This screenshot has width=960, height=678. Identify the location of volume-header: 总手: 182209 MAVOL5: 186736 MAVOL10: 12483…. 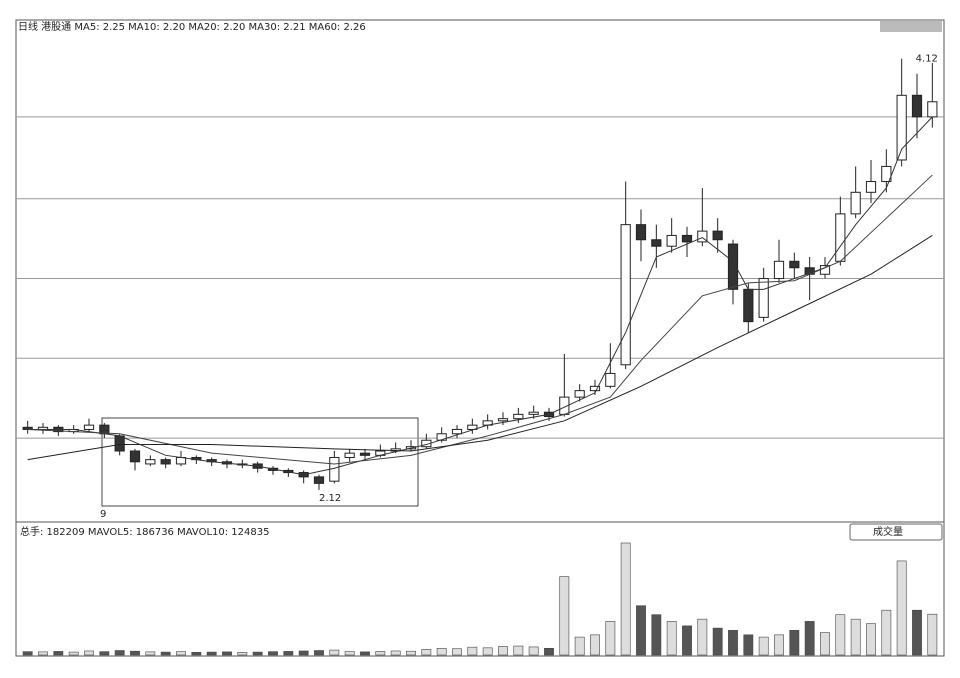
(144, 531).